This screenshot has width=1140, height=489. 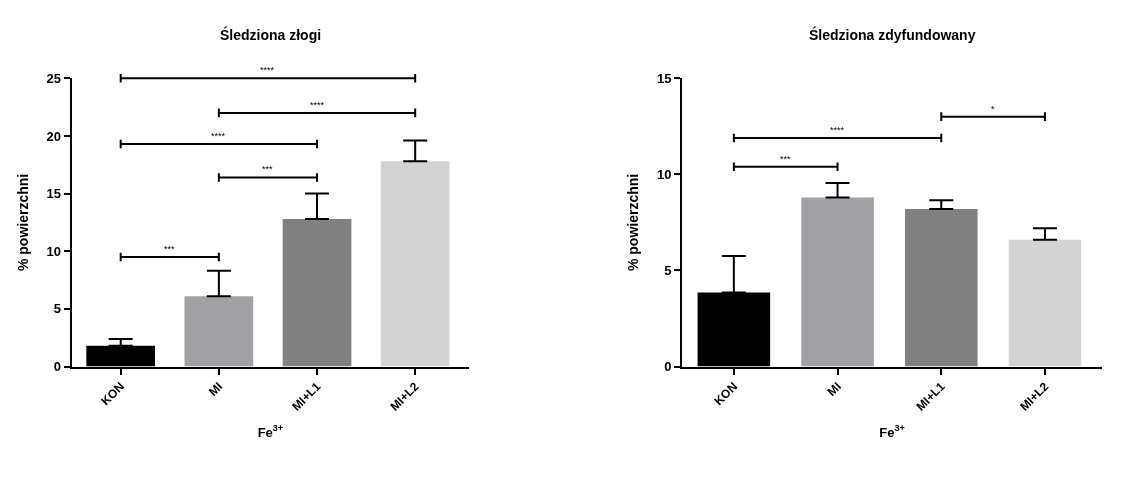 I want to click on y-tick-label: 25, so click(x=53, y=78).